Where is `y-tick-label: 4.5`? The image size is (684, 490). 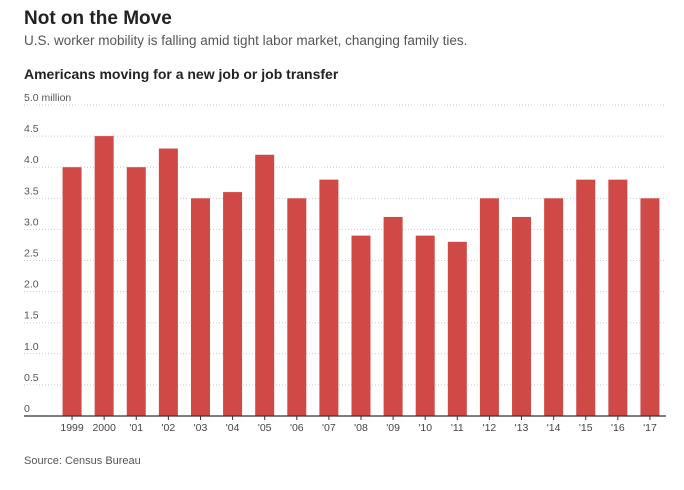
y-tick-label: 4.5 is located at coordinates (31, 129).